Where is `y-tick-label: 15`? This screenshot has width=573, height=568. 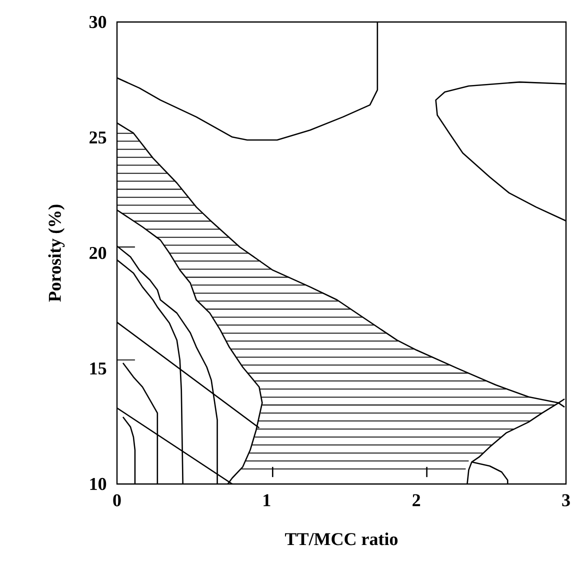 y-tick-label: 15 is located at coordinates (98, 368).